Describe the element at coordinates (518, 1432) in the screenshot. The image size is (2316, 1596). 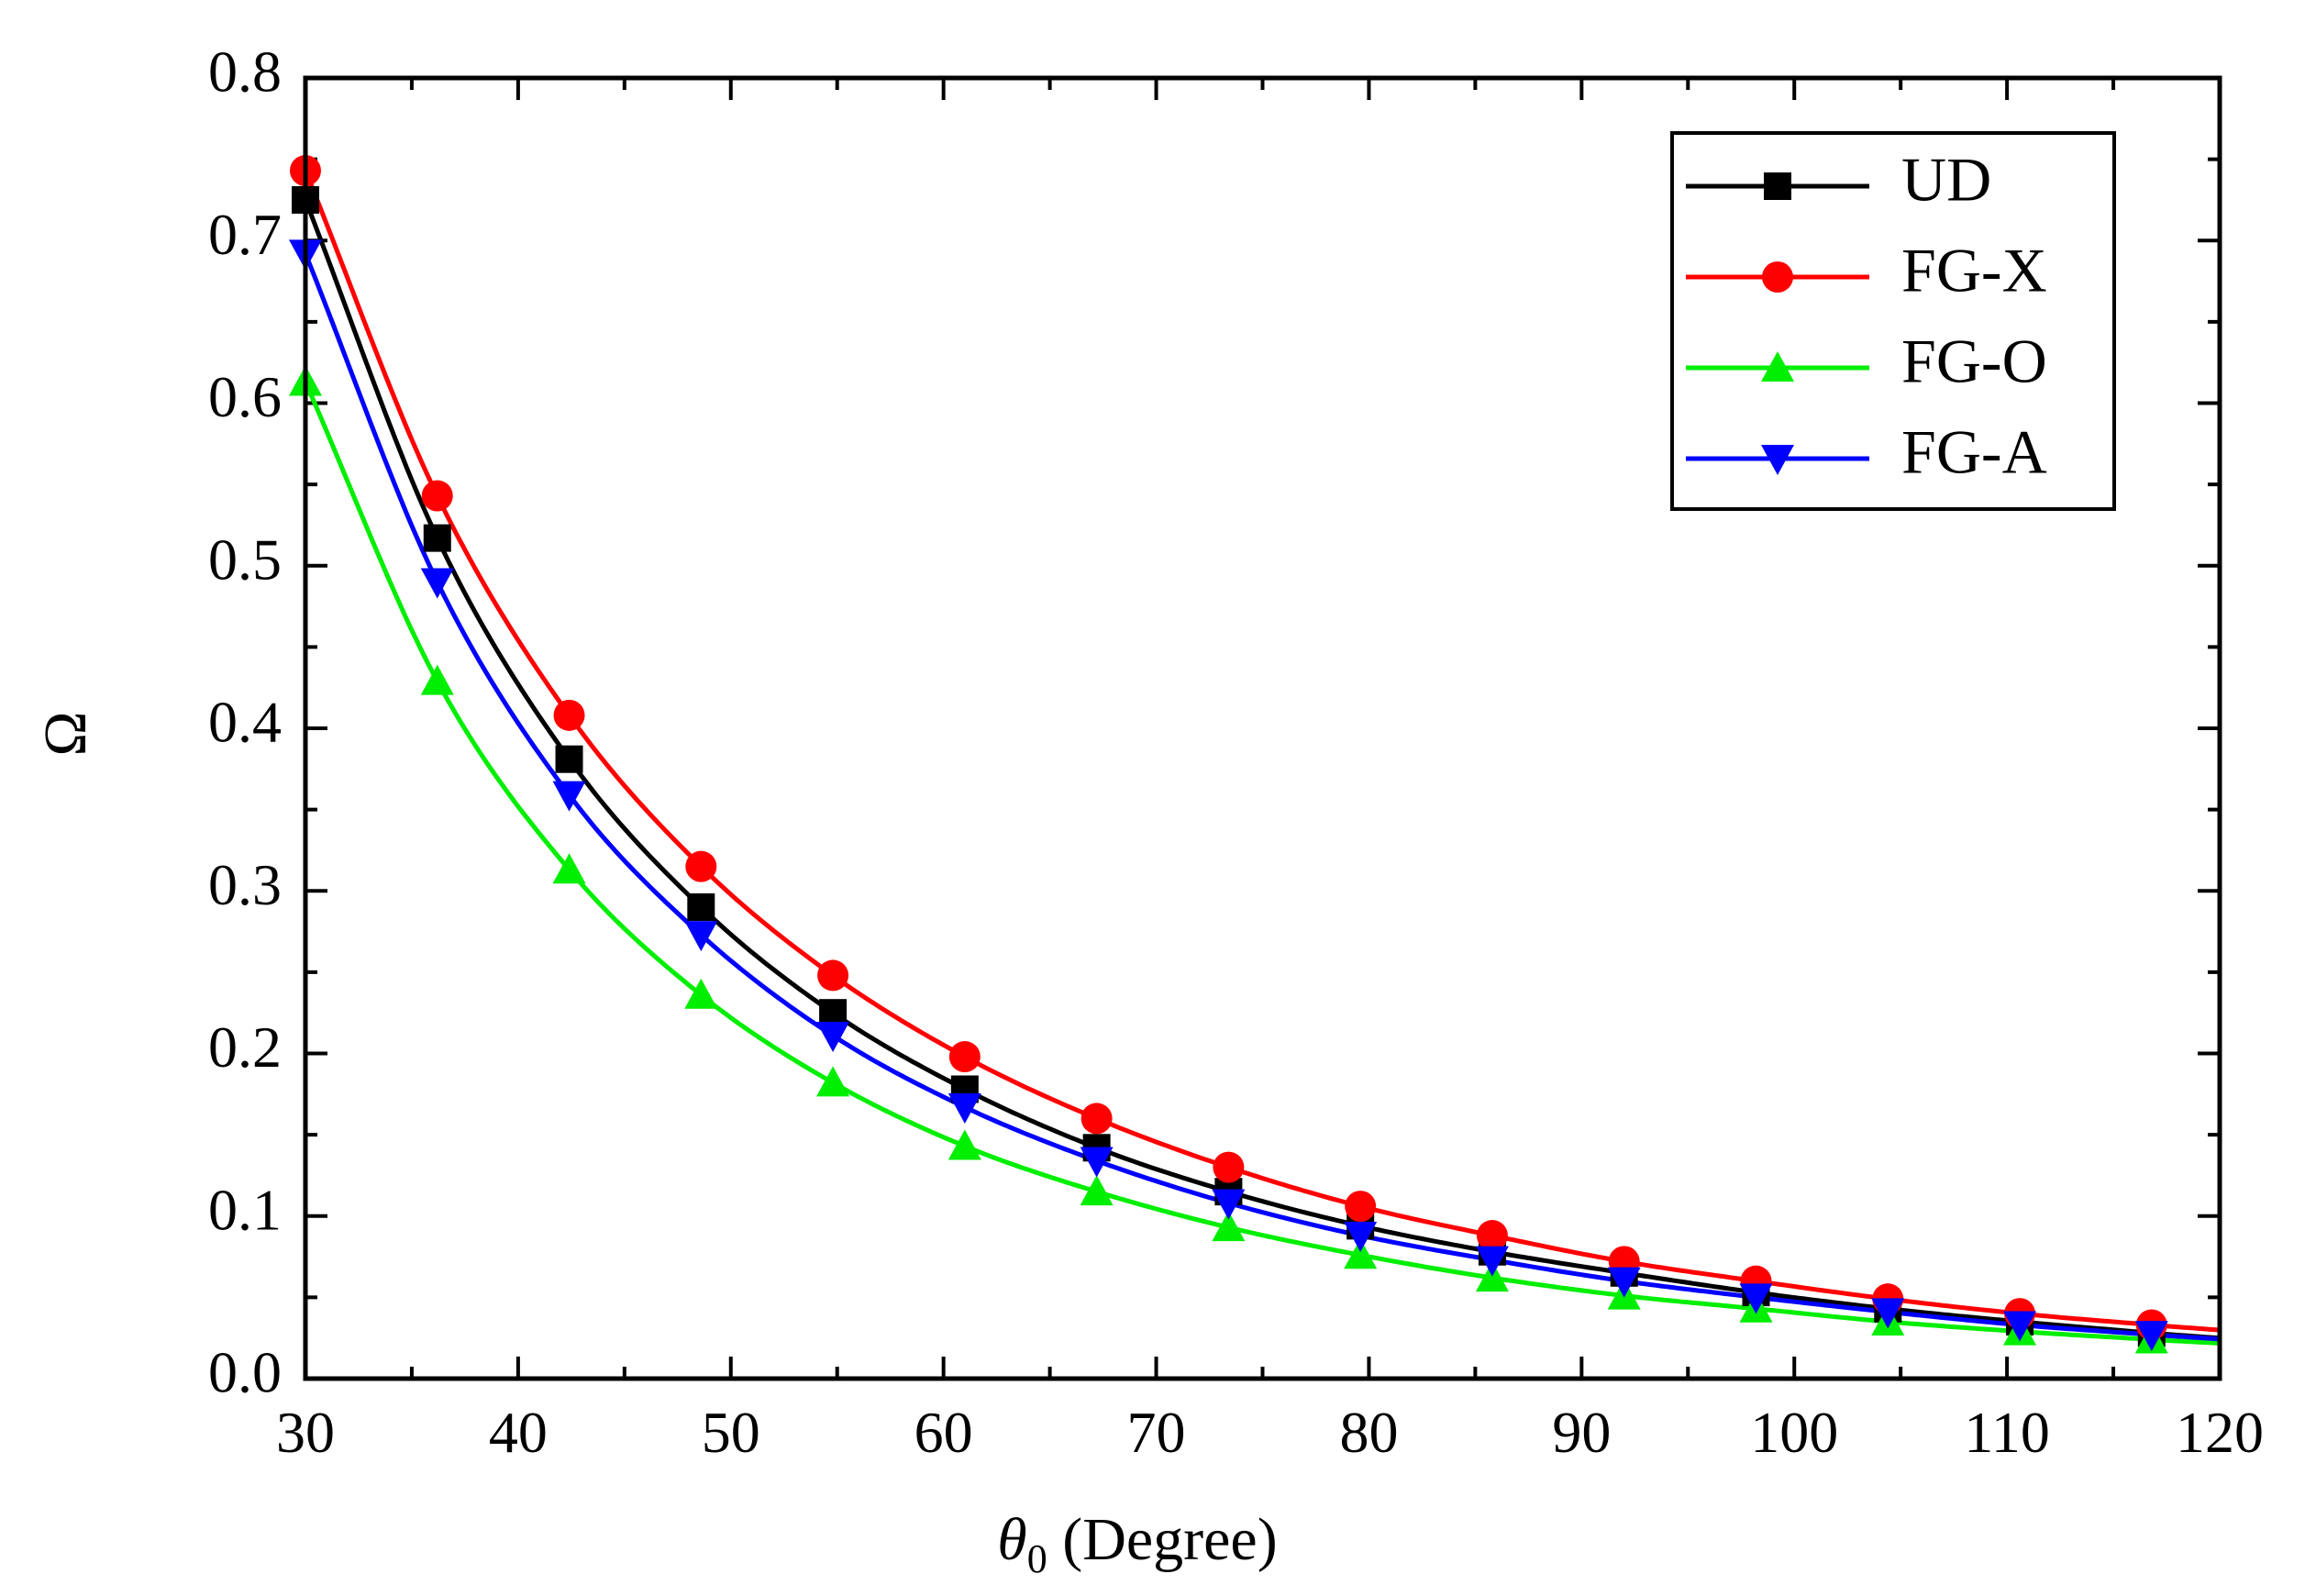
I see `x-tick-label: 40` at that location.